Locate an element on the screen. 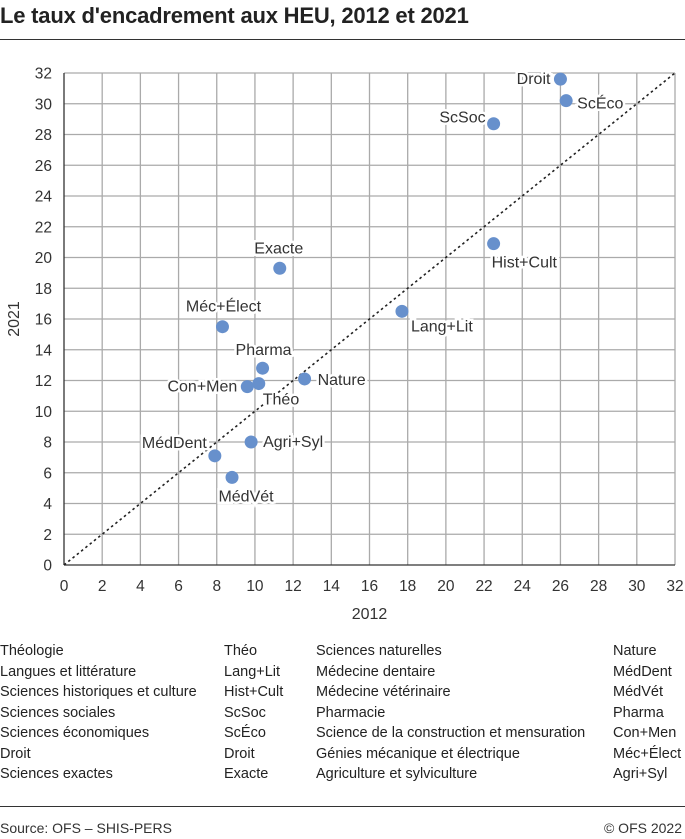  legend-item-name: Génies mécanique et électrique is located at coordinates (418, 753).